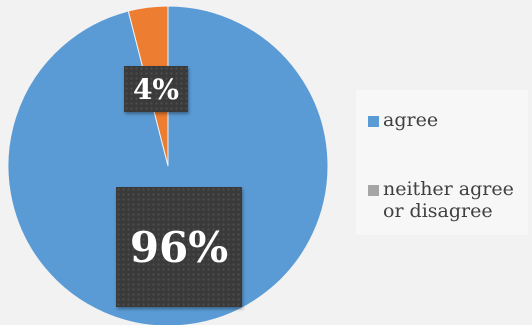 This screenshot has height=325, width=532. What do you see at coordinates (373, 190) in the screenshot?
I see `legend-swatch-neither` at bounding box center [373, 190].